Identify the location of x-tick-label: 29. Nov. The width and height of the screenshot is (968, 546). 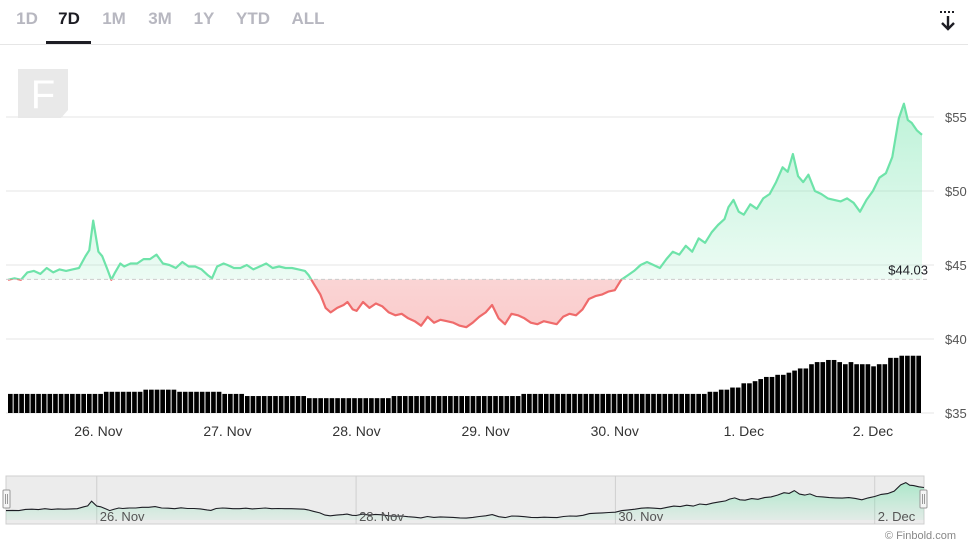
(486, 431).